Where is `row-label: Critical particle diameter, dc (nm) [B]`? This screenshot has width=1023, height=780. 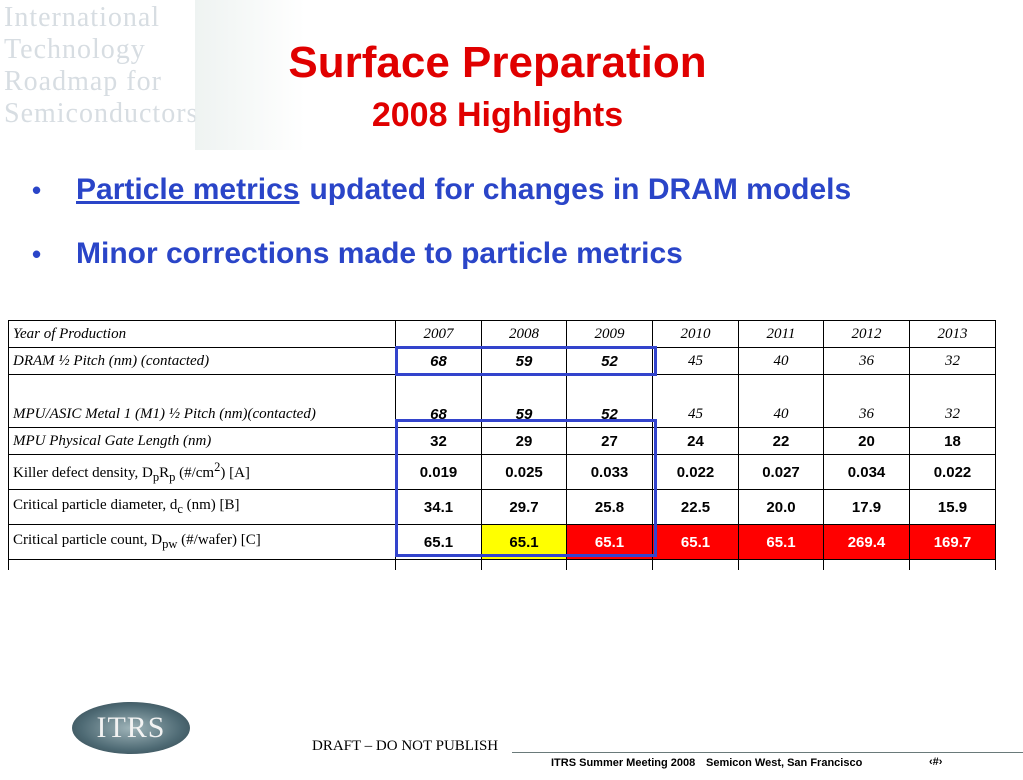
row-label: Critical particle diameter, dc (nm) [B] is located at coordinates (202, 507).